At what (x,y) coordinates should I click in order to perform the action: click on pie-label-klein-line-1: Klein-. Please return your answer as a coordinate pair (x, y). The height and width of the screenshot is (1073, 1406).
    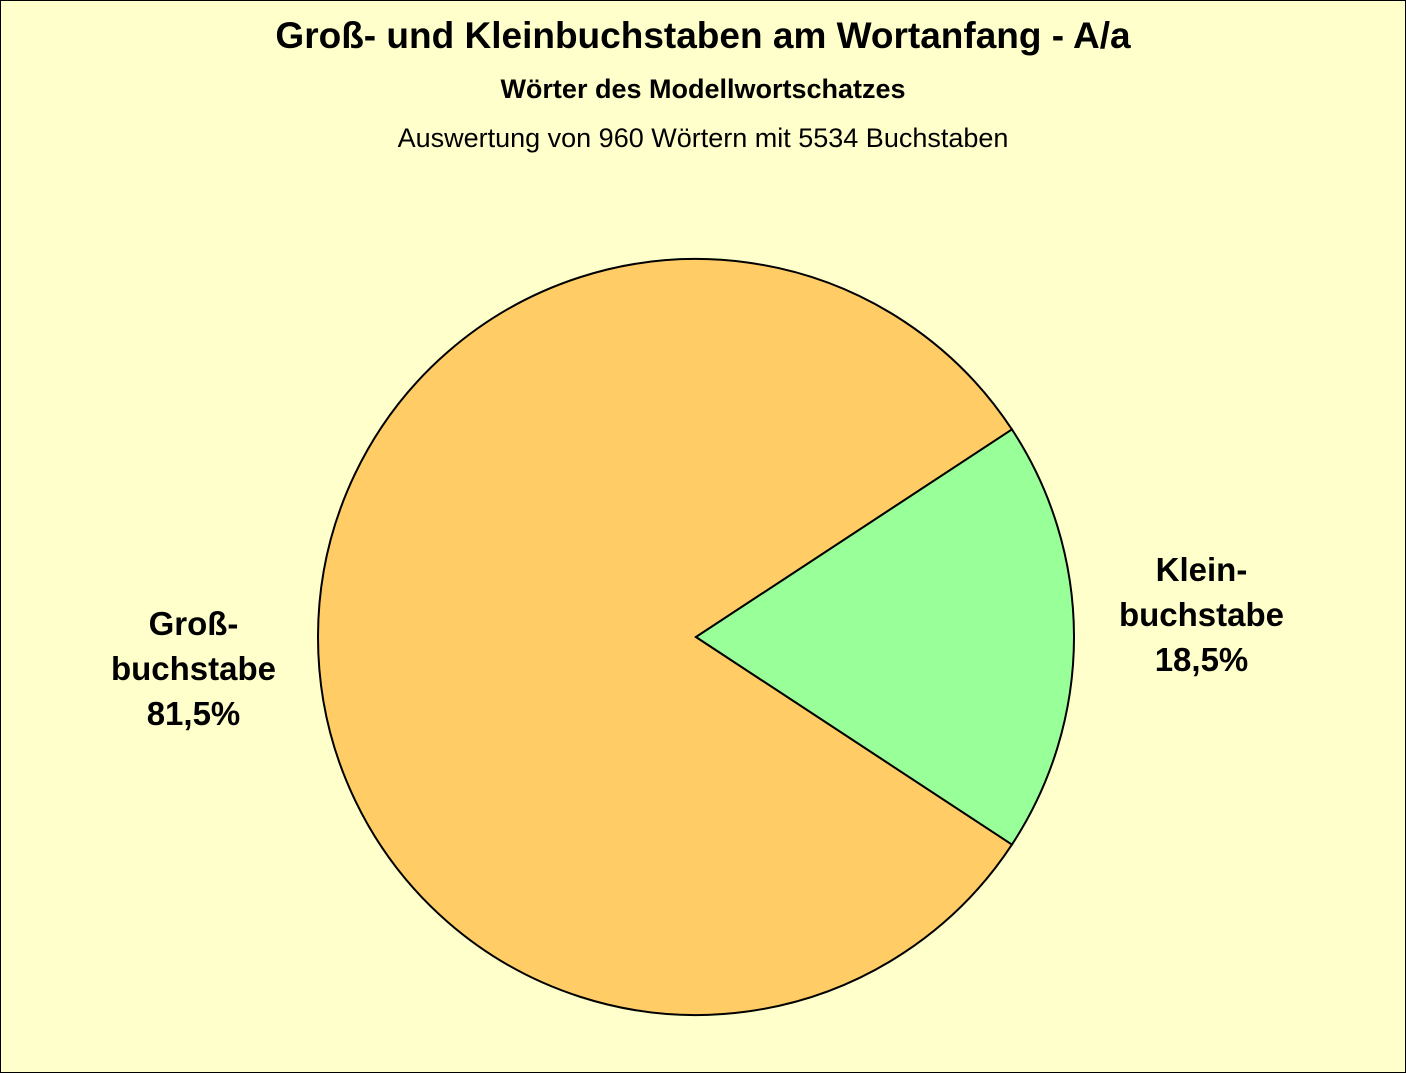
    Looking at the image, I should click on (1201, 569).